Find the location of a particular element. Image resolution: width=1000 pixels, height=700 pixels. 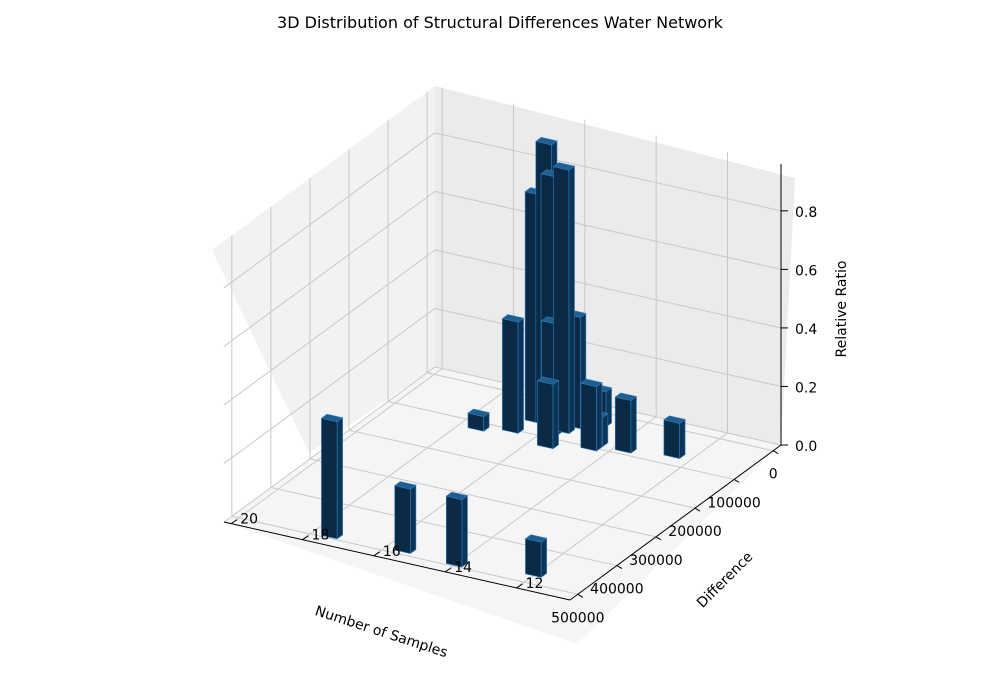

y-axis-line is located at coordinates (397, 561).